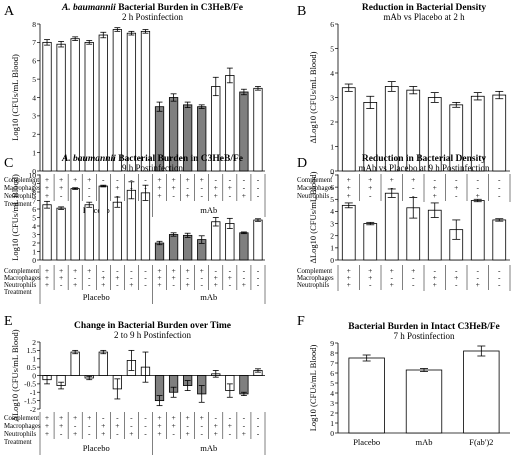 Image resolution: width=520 pixels, height=461 pixels. I want to click on y-tick-label: -2, so click(33, 409).